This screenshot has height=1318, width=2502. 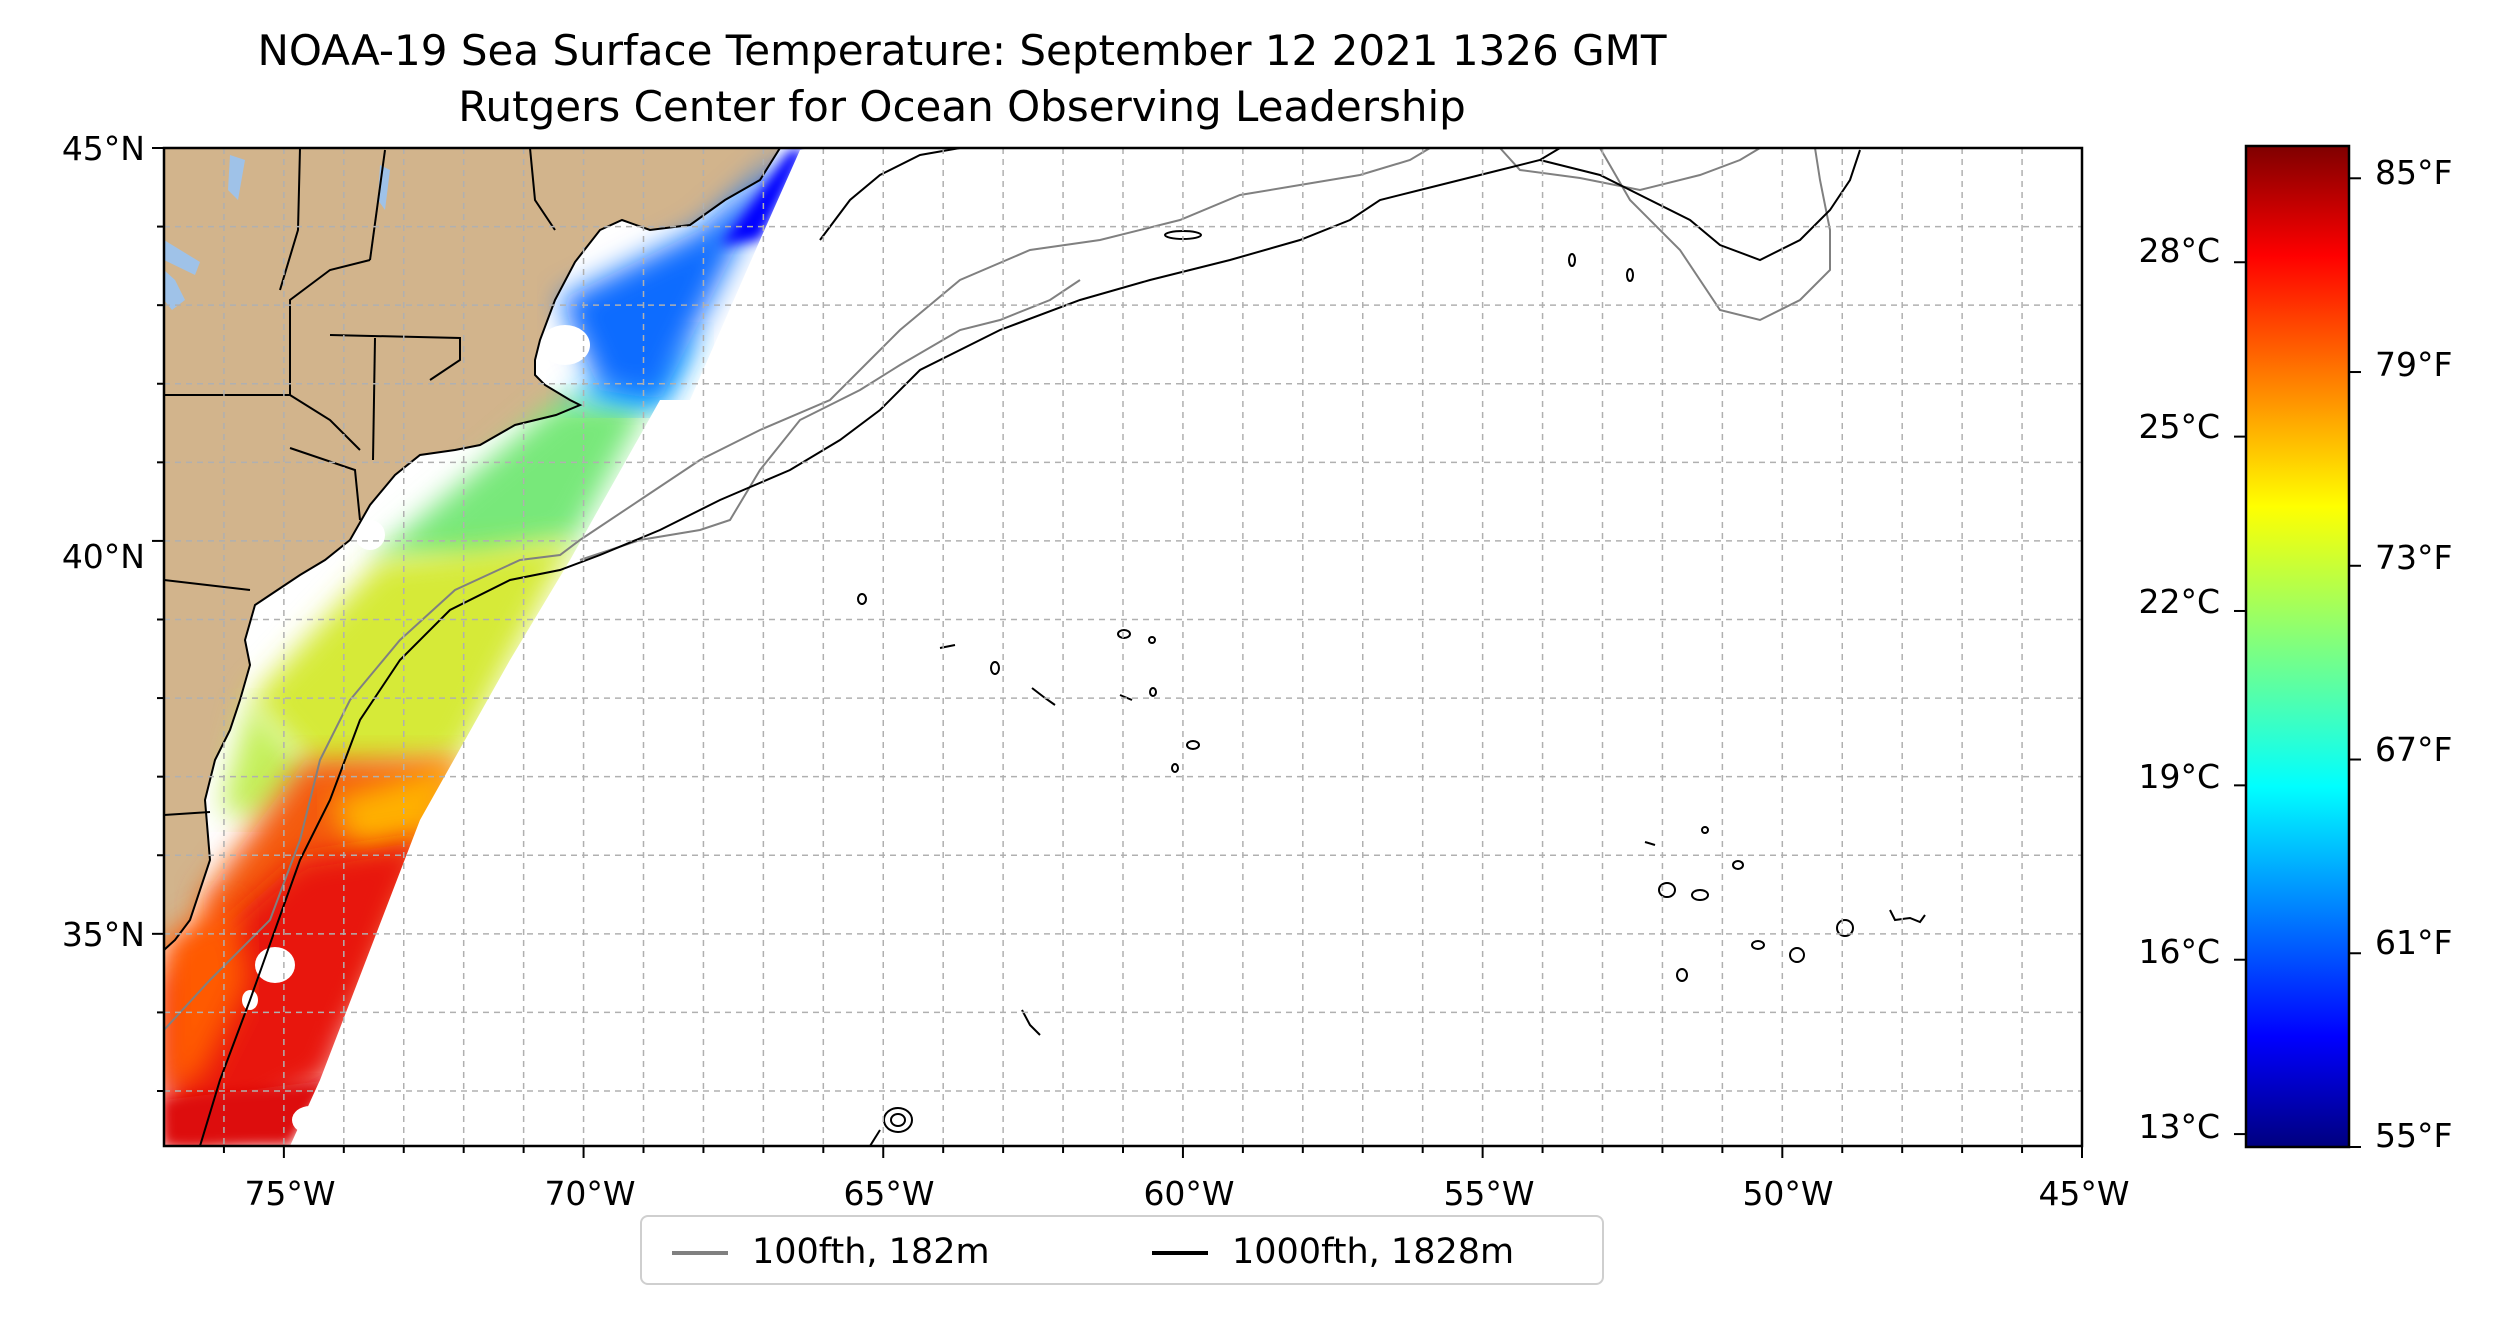 What do you see at coordinates (888, 1193) in the screenshot?
I see `x-tick-label: 65°W` at bounding box center [888, 1193].